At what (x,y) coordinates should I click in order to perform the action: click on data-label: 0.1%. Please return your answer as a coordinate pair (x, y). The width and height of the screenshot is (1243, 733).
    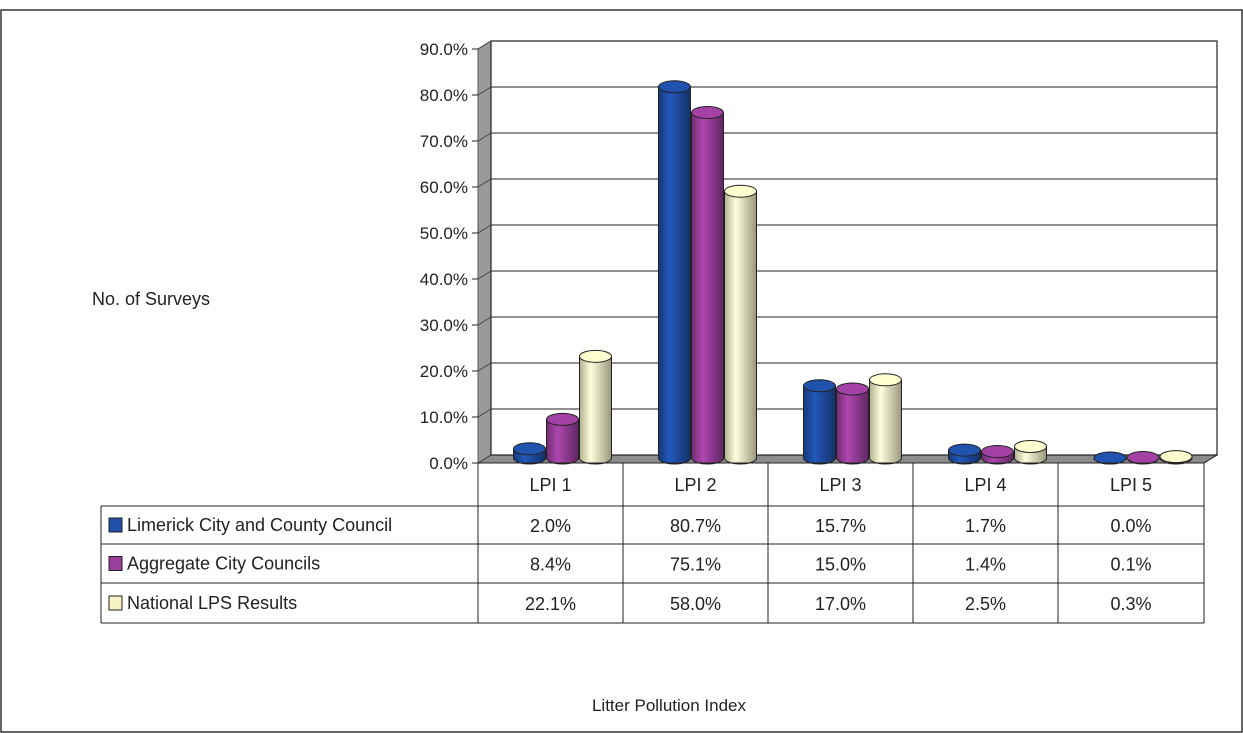
    Looking at the image, I should click on (1130, 565).